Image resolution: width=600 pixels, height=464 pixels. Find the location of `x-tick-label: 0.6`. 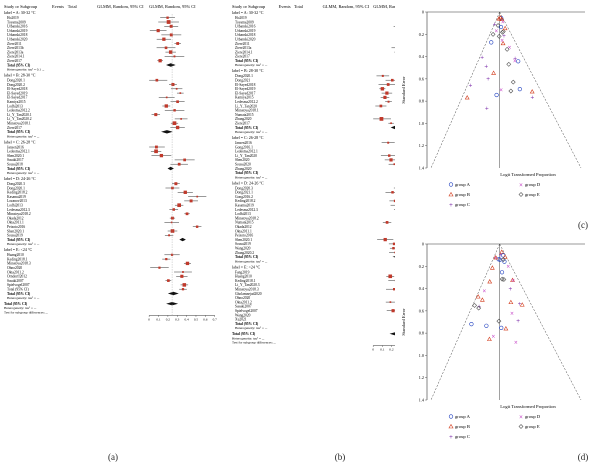

x-tick-label: 0.6 is located at coordinates (205, 319).